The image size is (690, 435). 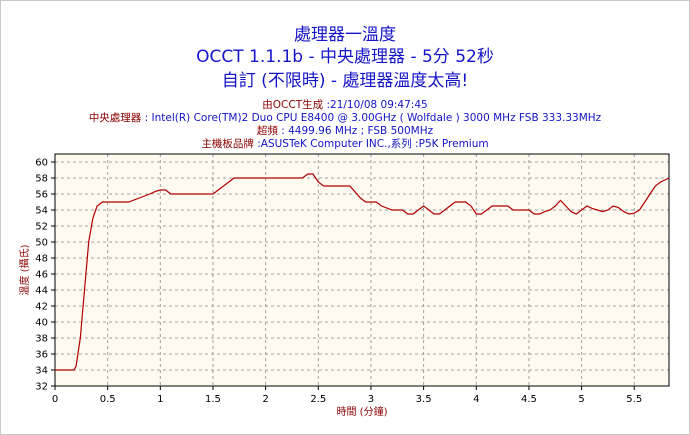 I want to click on chart-title: 處理器一溫度, so click(x=345, y=35).